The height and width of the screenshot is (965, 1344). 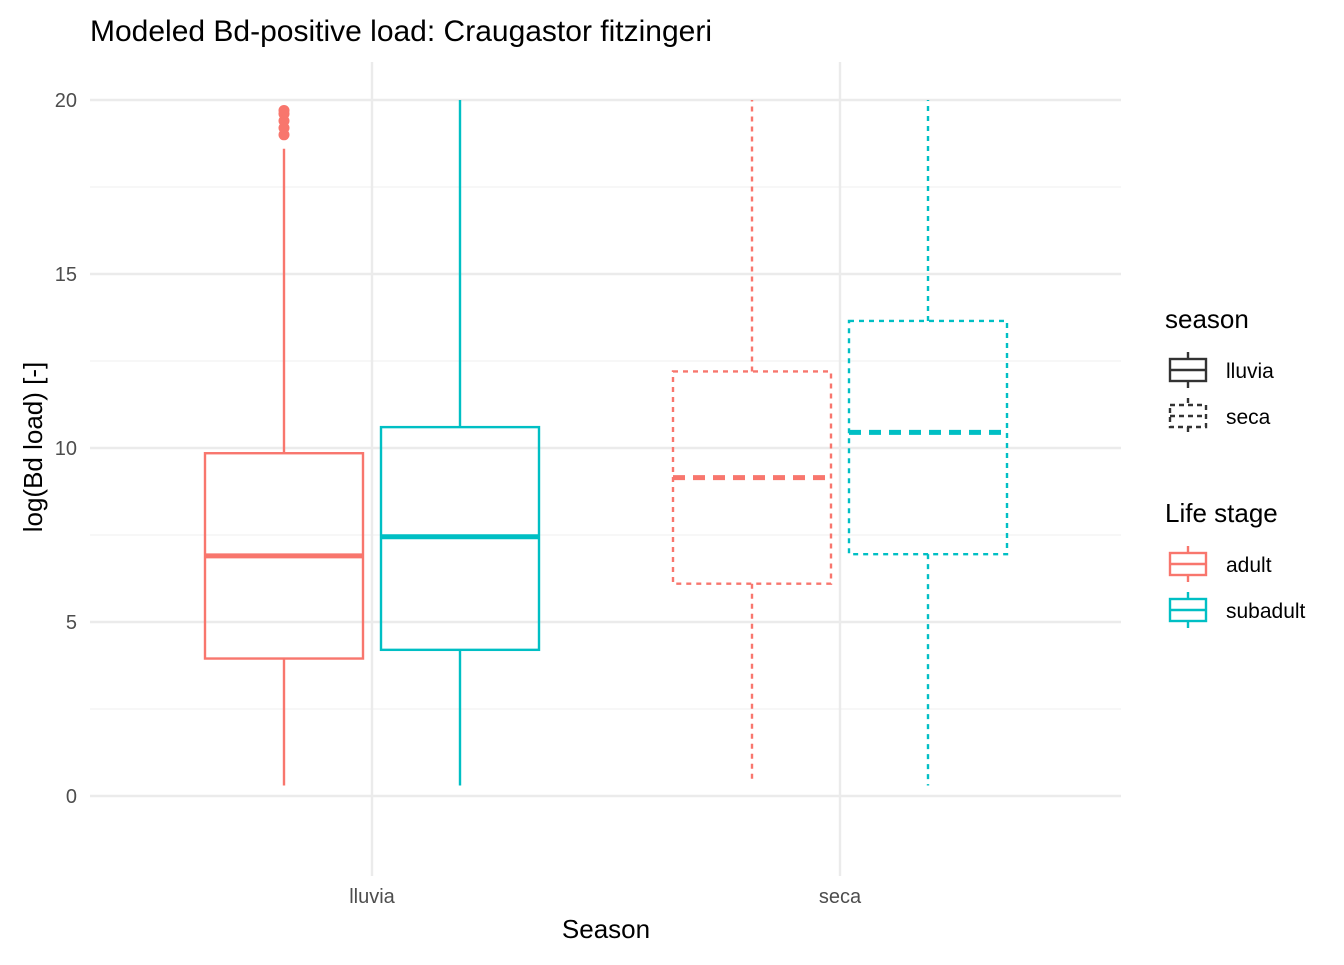 I want to click on legend-lifestage-label-adult: adult, so click(x=1249, y=565).